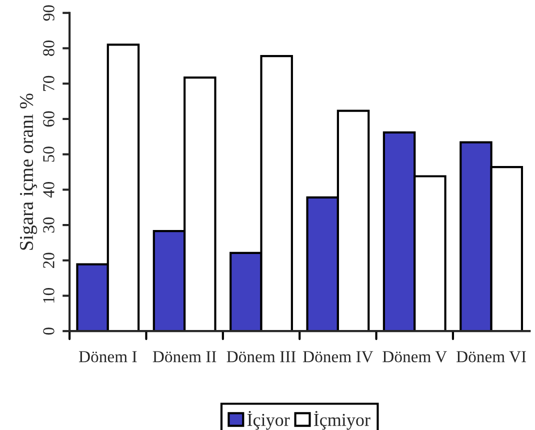  I want to click on x-tick-label: Dönem VI, so click(491, 356).